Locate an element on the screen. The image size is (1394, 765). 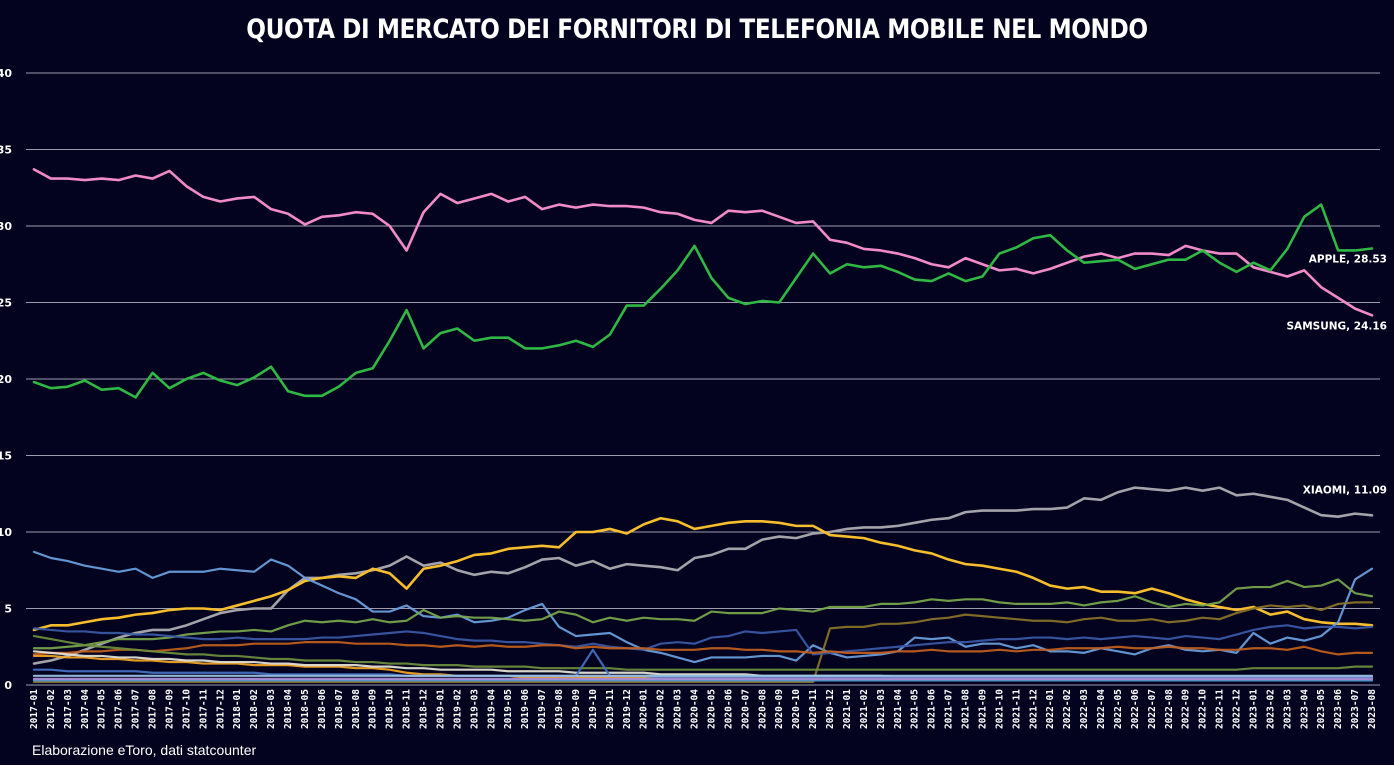
y-tick-label: 25 is located at coordinates (6, 303).